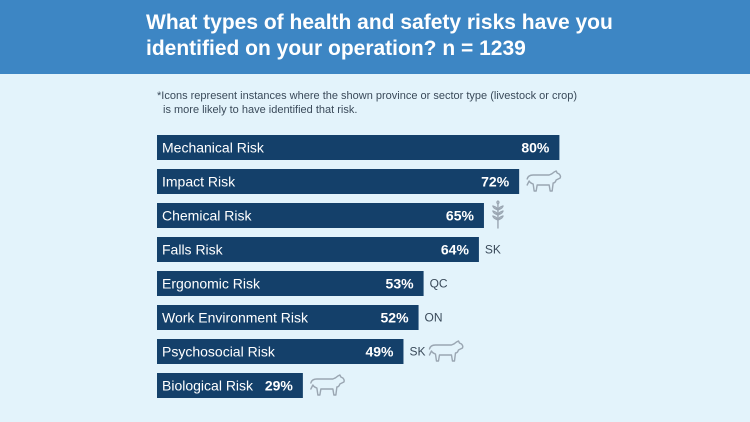 This screenshot has width=750, height=422. What do you see at coordinates (495, 182) in the screenshot?
I see `bar-value-label: 72%` at bounding box center [495, 182].